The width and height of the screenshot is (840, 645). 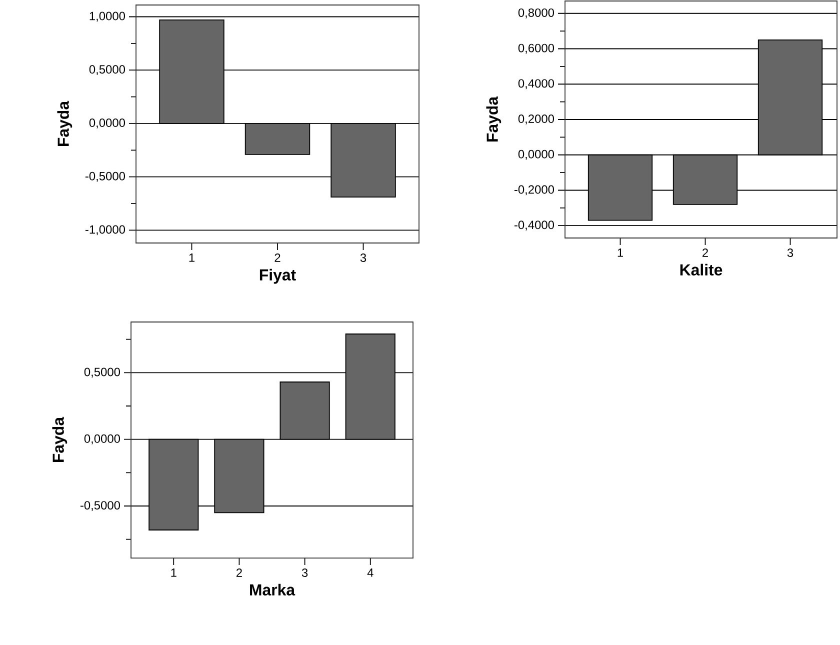 I want to click on x-axis-title: Marka, so click(x=273, y=590).